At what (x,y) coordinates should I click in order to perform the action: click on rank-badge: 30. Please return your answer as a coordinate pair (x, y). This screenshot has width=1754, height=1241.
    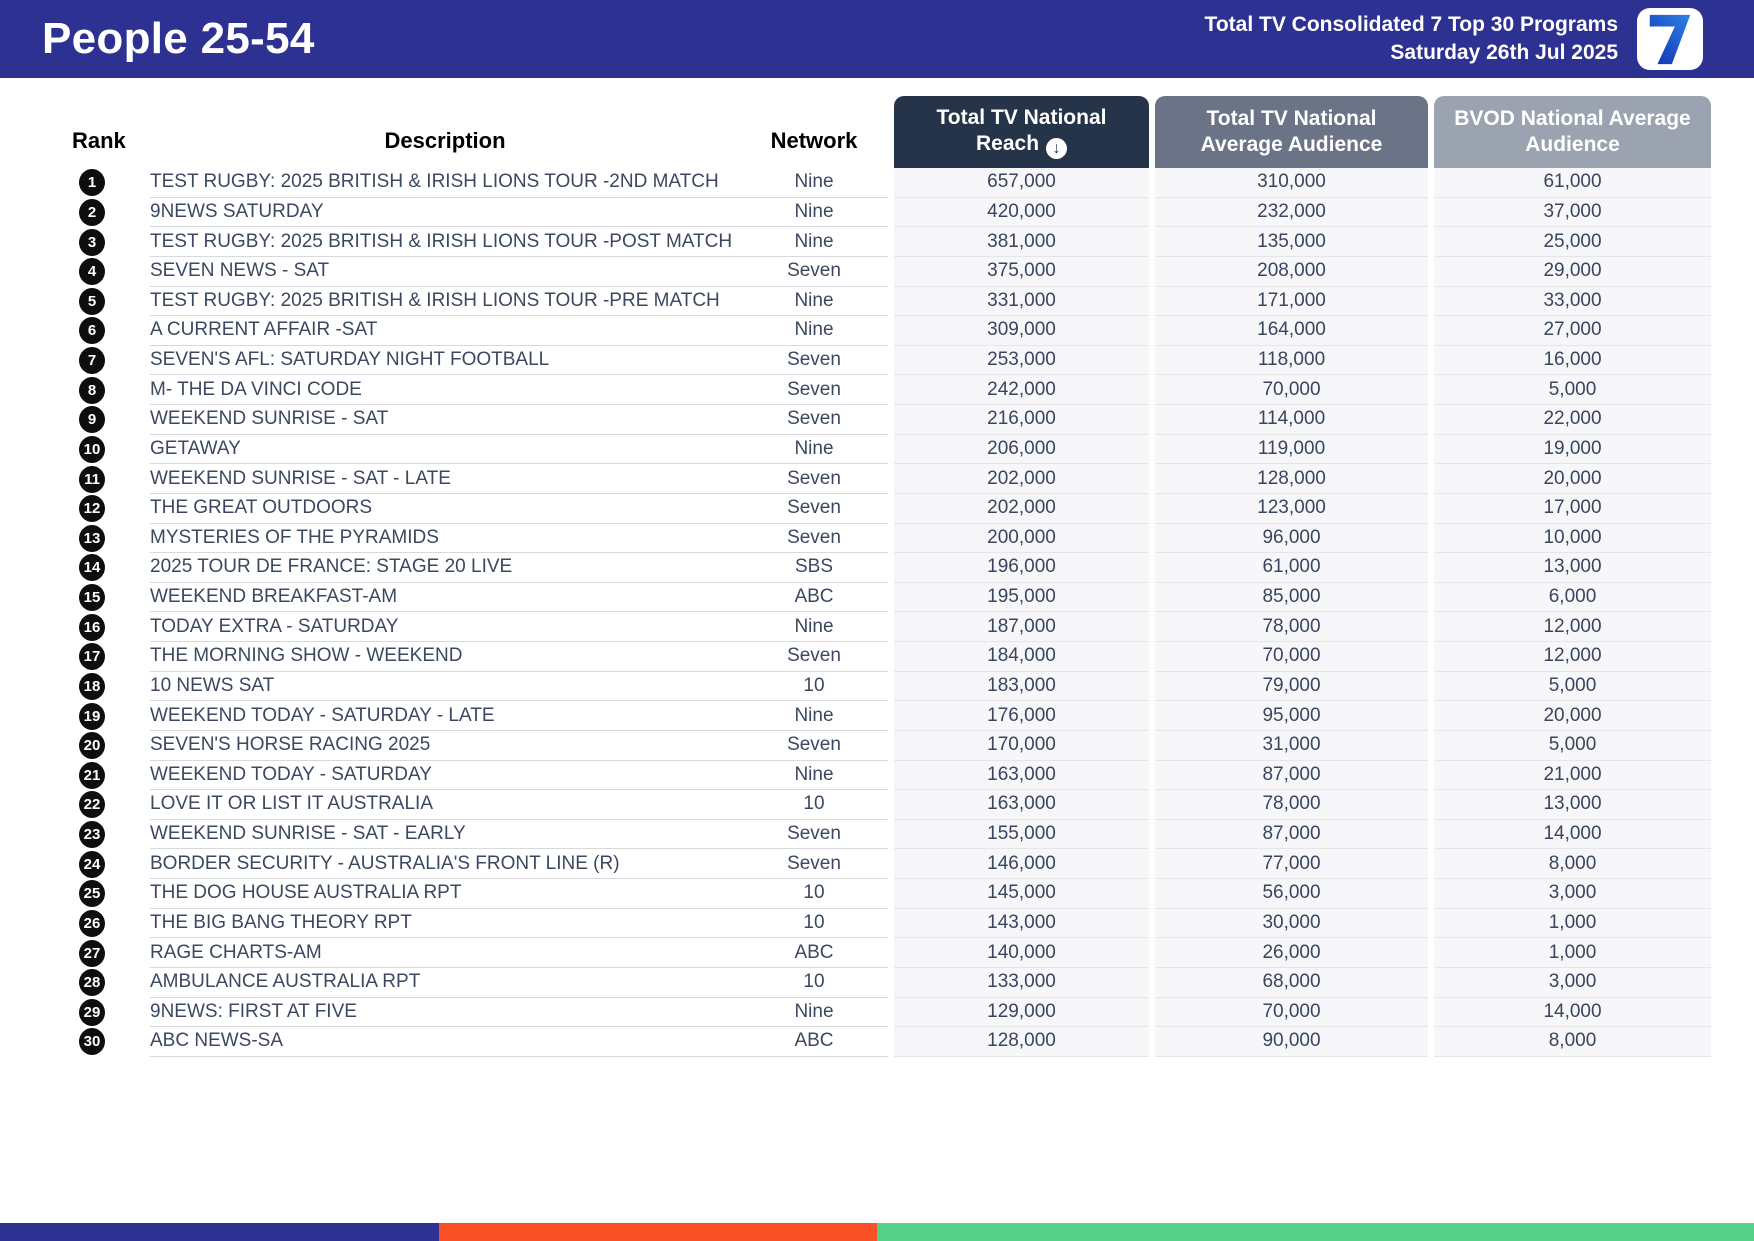
    Looking at the image, I should click on (92, 1042).